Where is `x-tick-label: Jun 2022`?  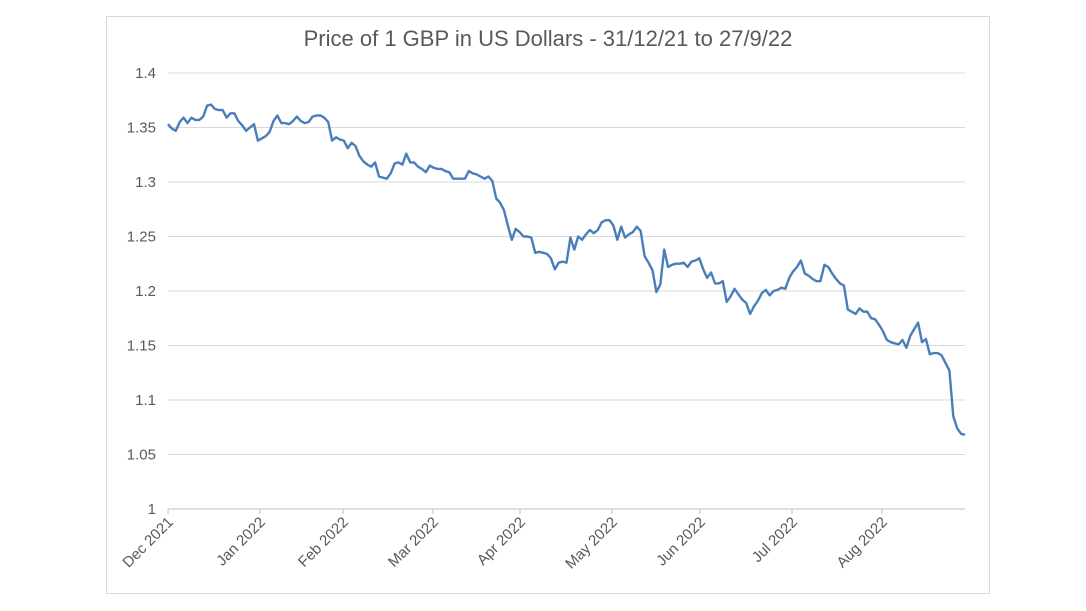
x-tick-label: Jun 2022 is located at coordinates (681, 542).